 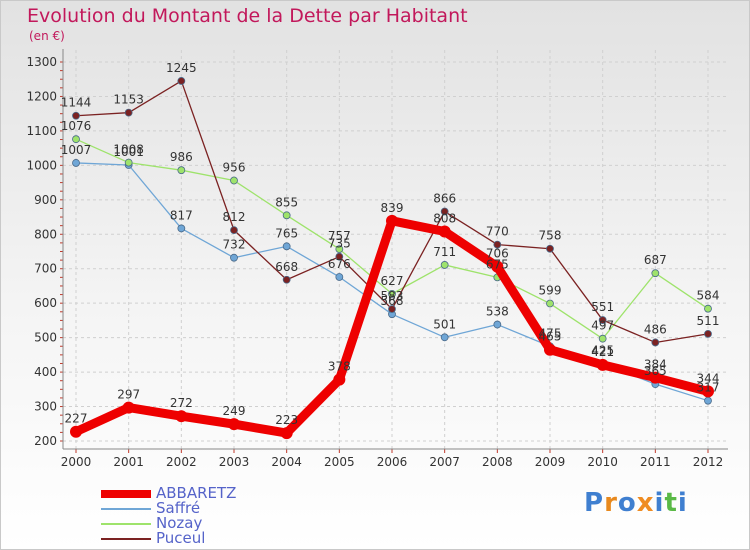 I want to click on data-label-abbaretz: 421, so click(x=602, y=352).